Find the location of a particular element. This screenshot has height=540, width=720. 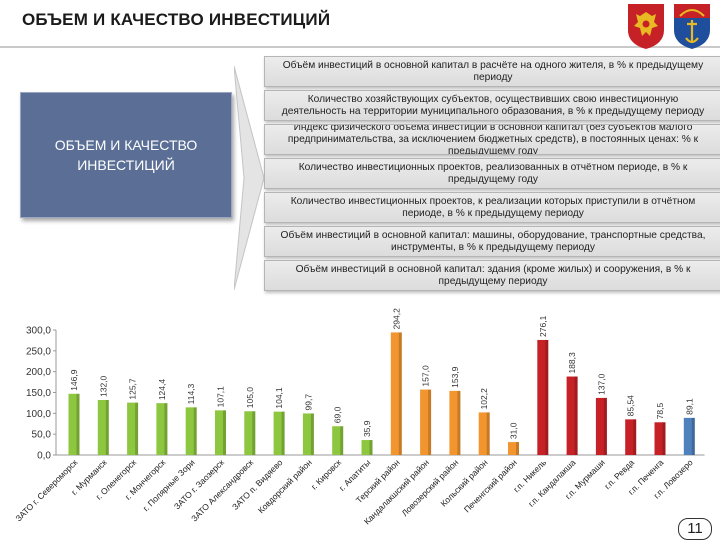

page-number: 11 is located at coordinates (695, 529).